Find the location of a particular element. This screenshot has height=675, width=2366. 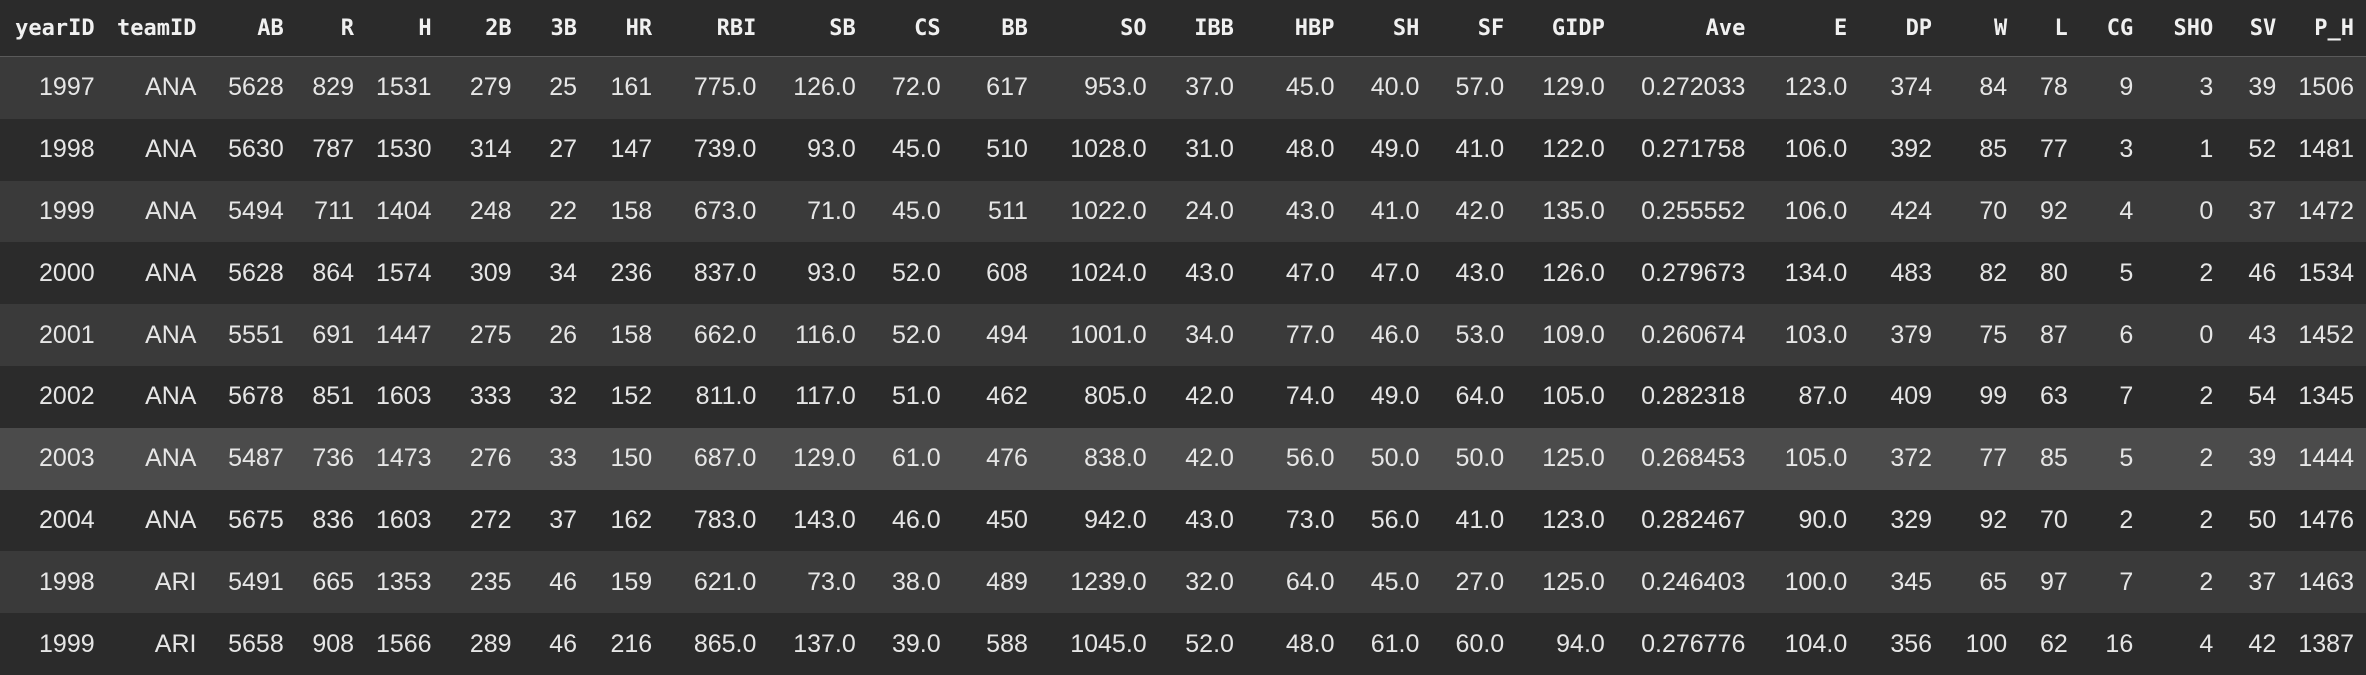

table-cell: 1574 is located at coordinates (405, 273).